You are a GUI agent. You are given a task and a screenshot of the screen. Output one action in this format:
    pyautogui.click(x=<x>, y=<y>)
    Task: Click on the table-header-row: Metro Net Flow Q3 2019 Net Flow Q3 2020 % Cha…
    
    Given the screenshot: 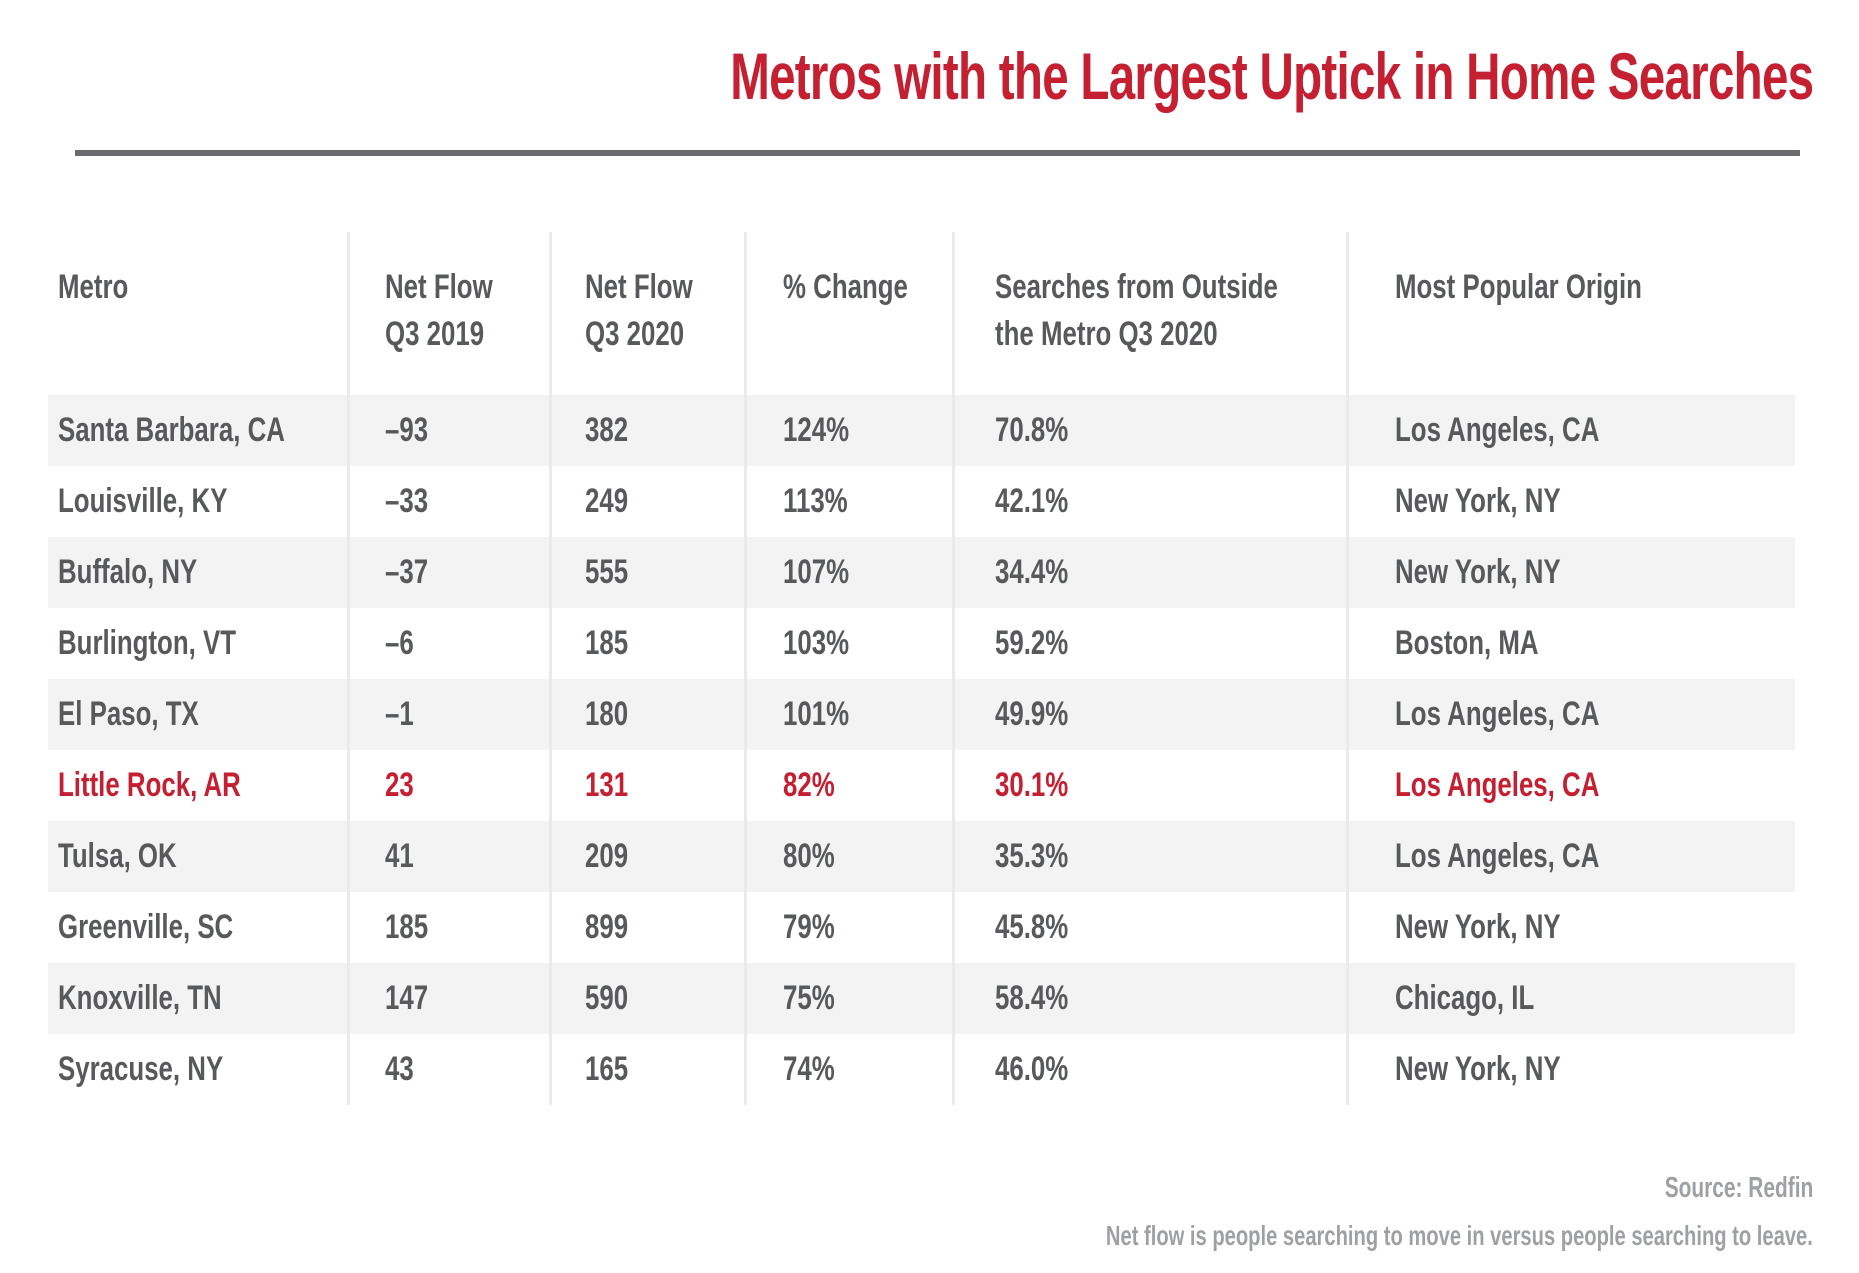 What is the action you would take?
    pyautogui.click(x=921, y=313)
    